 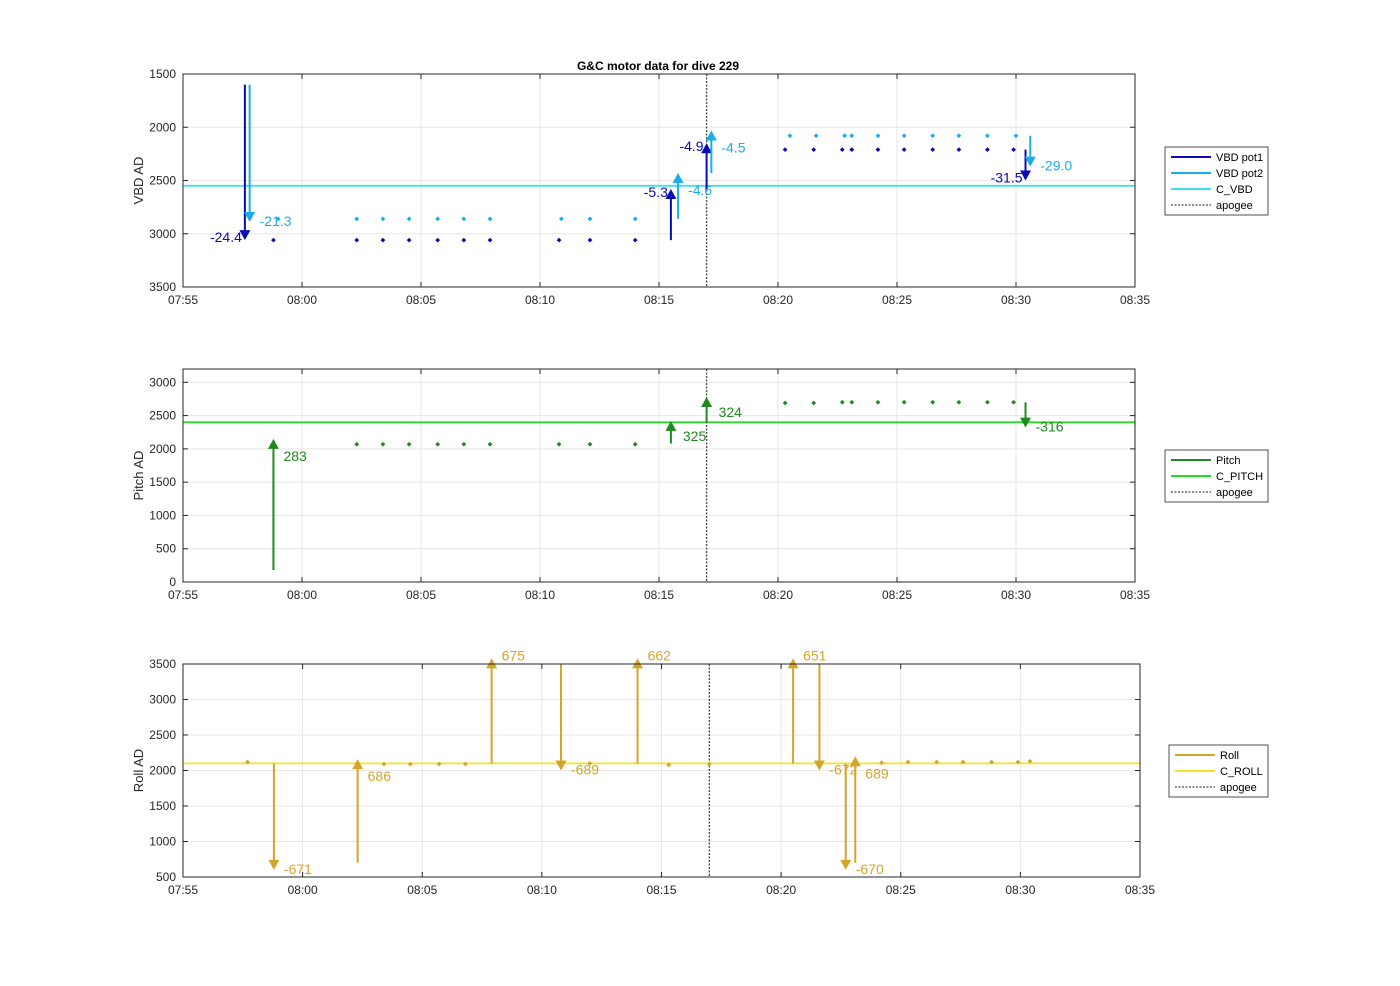 I want to click on legend-label: C_PITCH, so click(x=1239, y=477).